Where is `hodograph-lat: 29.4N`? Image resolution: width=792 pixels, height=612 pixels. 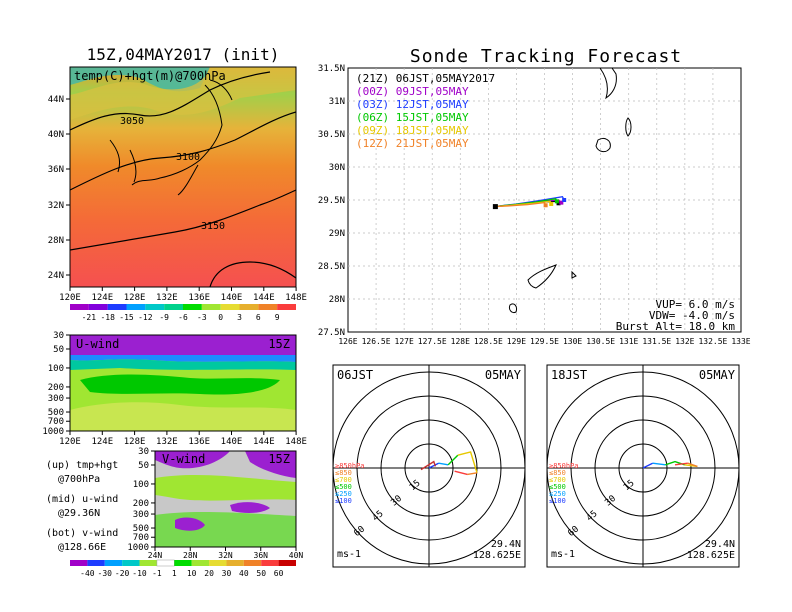
hodograph-lat: 29.4N is located at coordinates (720, 544).